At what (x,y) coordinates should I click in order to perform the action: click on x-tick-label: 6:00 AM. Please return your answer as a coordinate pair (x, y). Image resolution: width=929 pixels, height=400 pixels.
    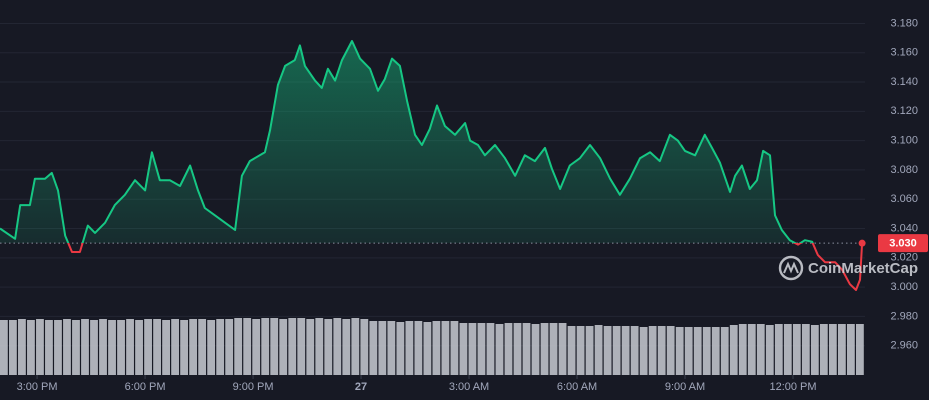
    Looking at the image, I should click on (577, 387).